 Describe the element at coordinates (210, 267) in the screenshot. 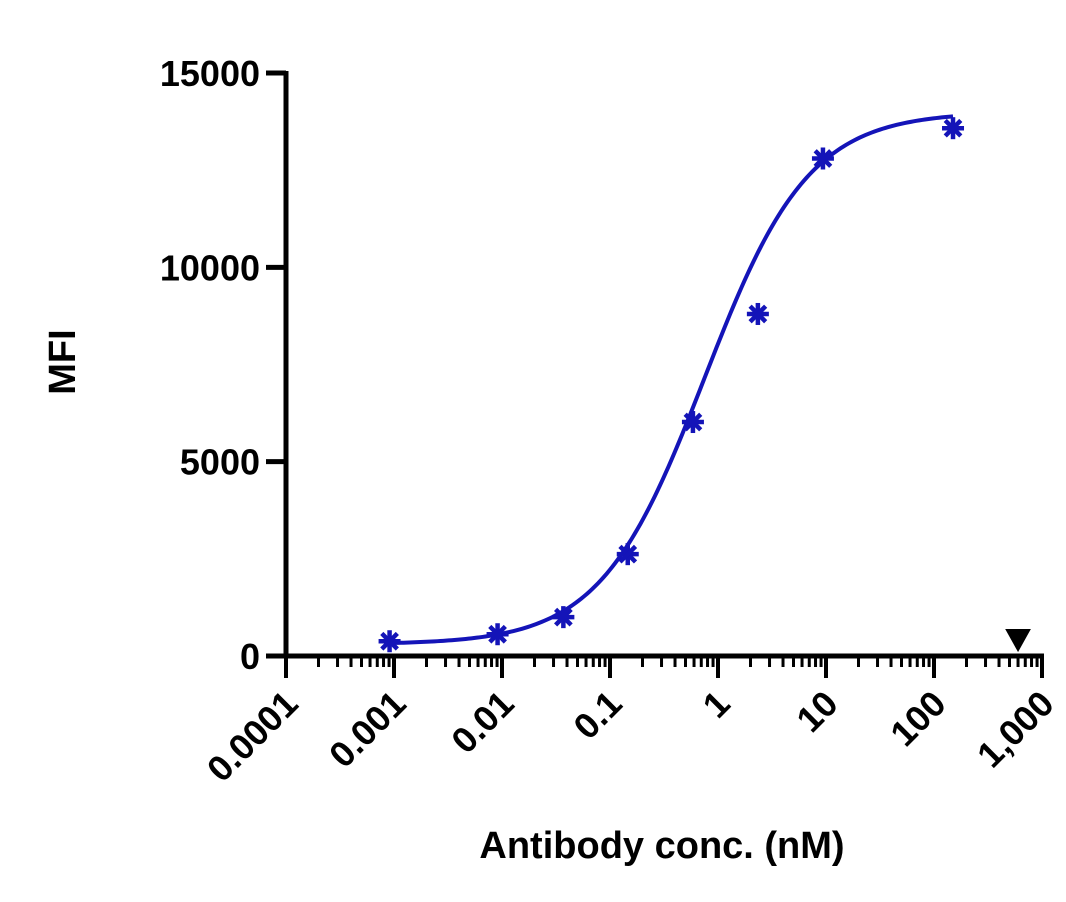

I see `y-tick-label: 10000` at that location.